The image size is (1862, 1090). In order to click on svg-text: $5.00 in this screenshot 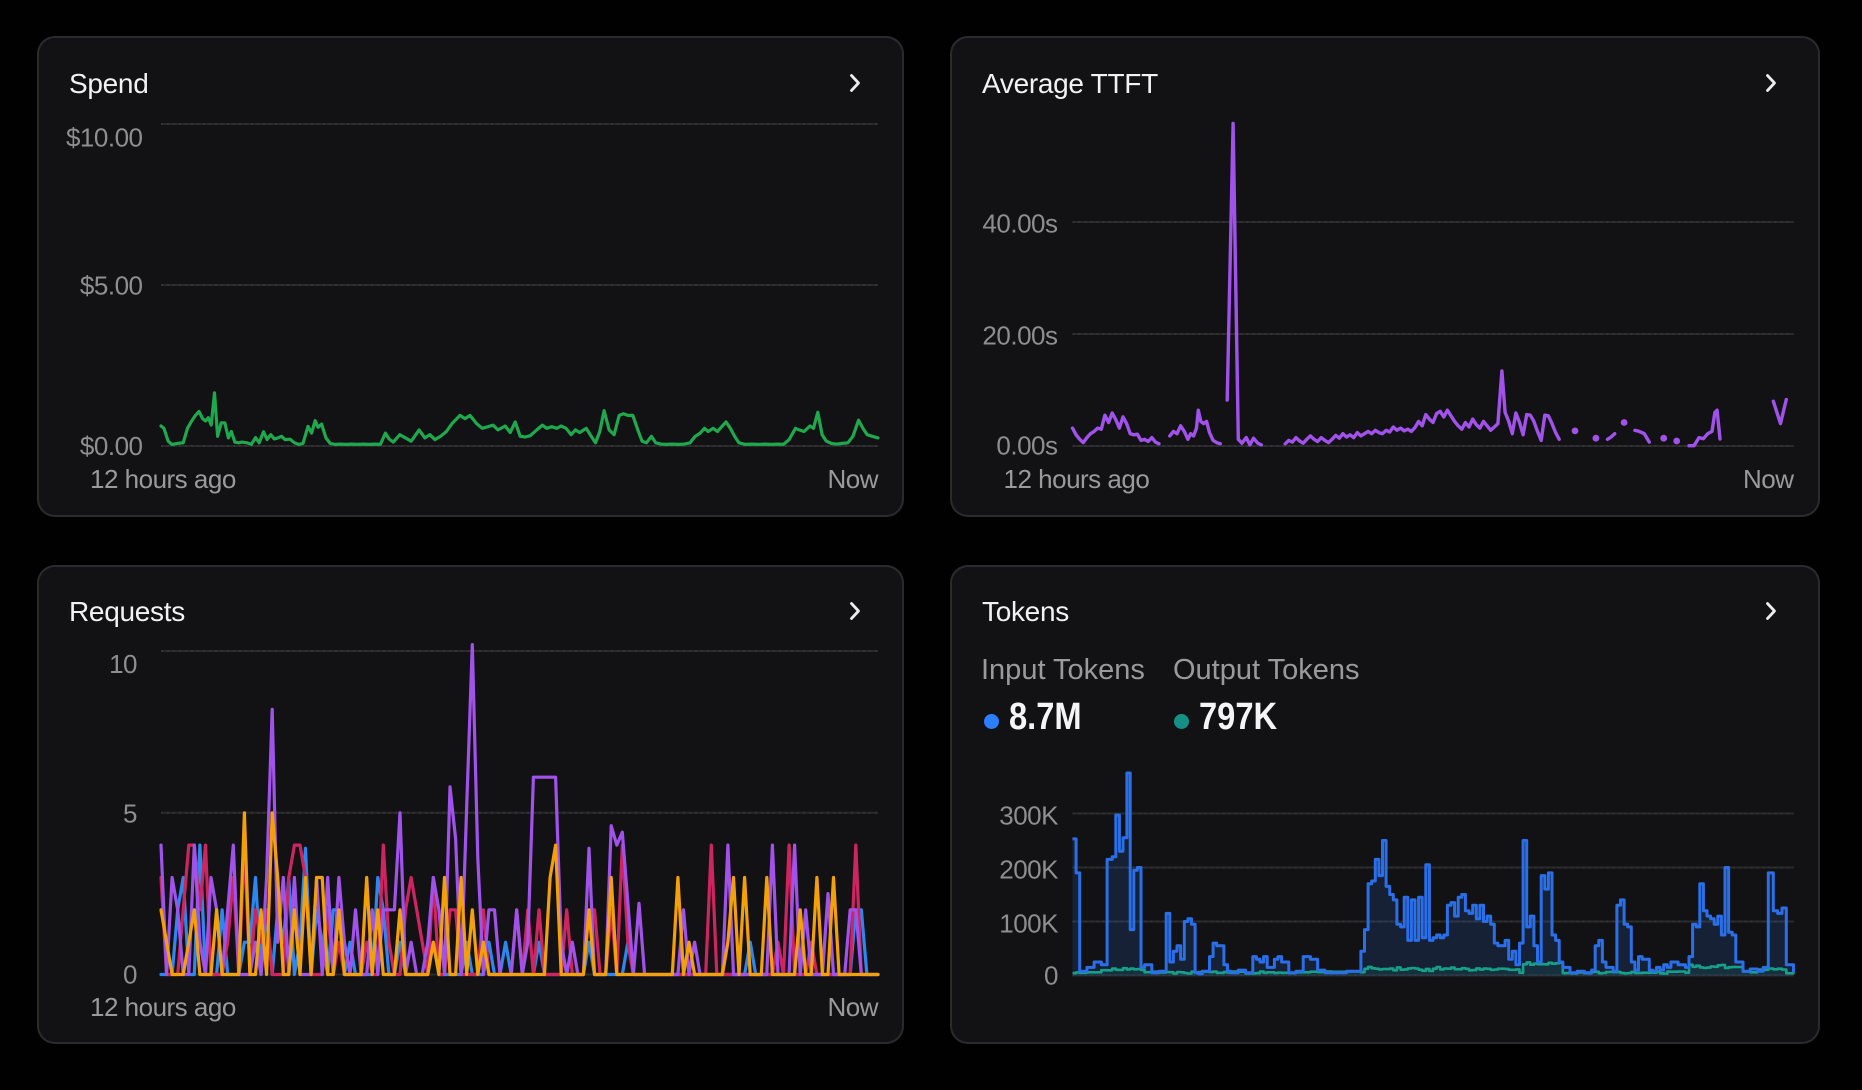, I will do `click(111, 286)`.